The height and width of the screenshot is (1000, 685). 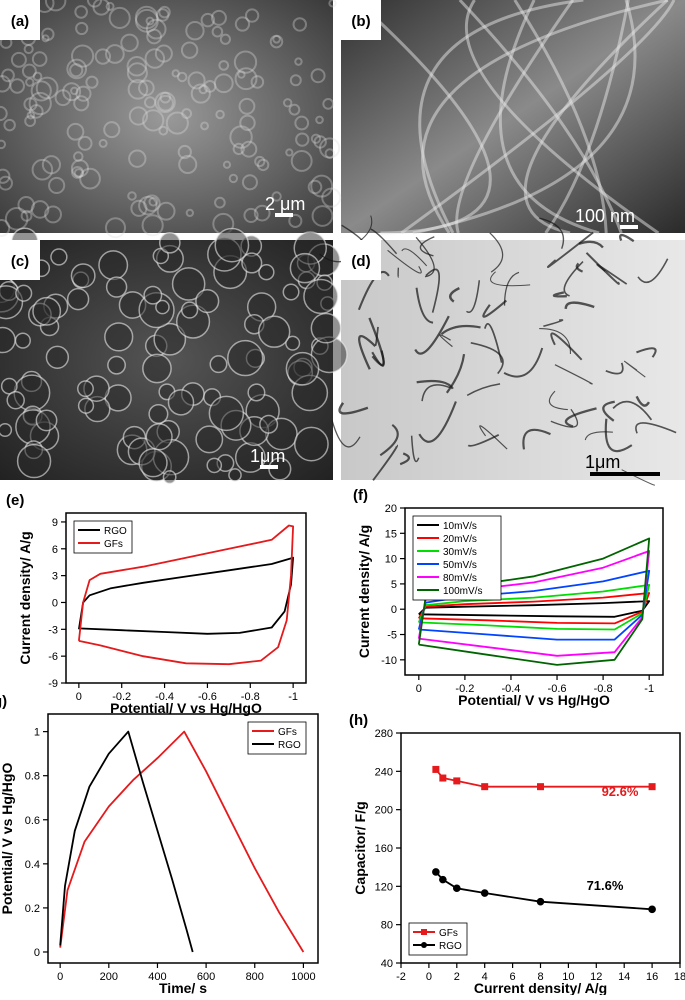 I want to click on y-tick-label: 5, so click(x=394, y=585).